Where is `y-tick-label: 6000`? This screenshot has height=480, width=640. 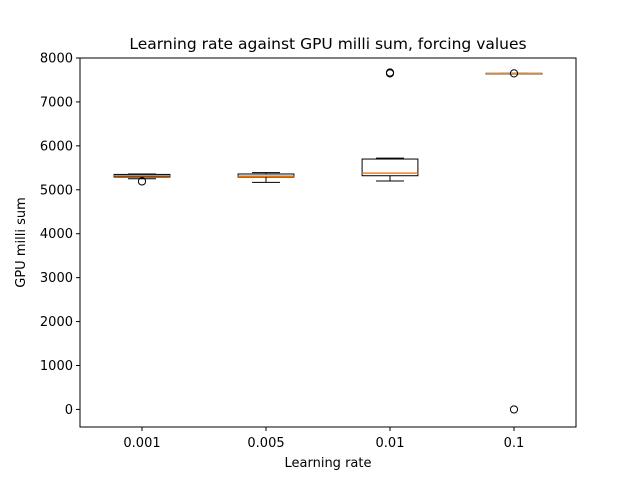
y-tick-label: 6000 is located at coordinates (56, 146).